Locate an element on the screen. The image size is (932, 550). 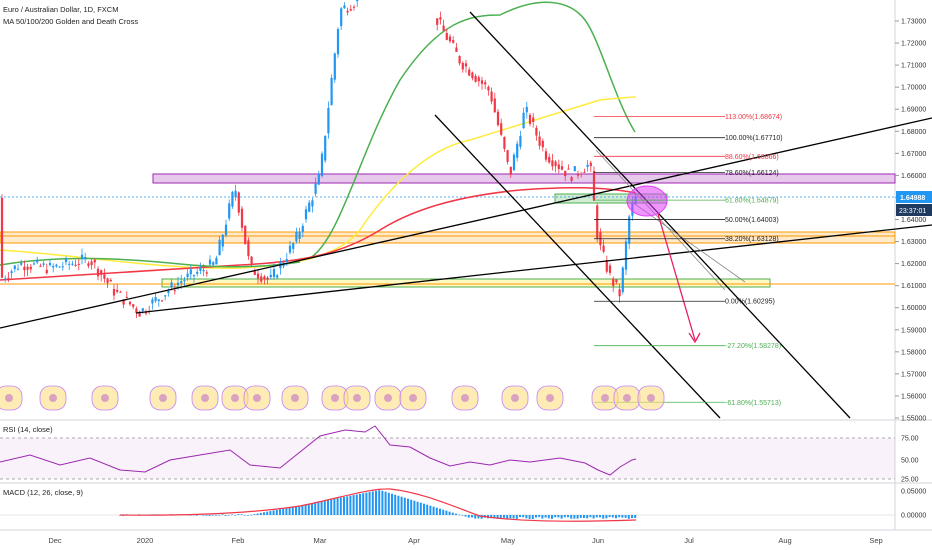
macd-title: MACD (12, 26, close, 9) is located at coordinates (43, 492).